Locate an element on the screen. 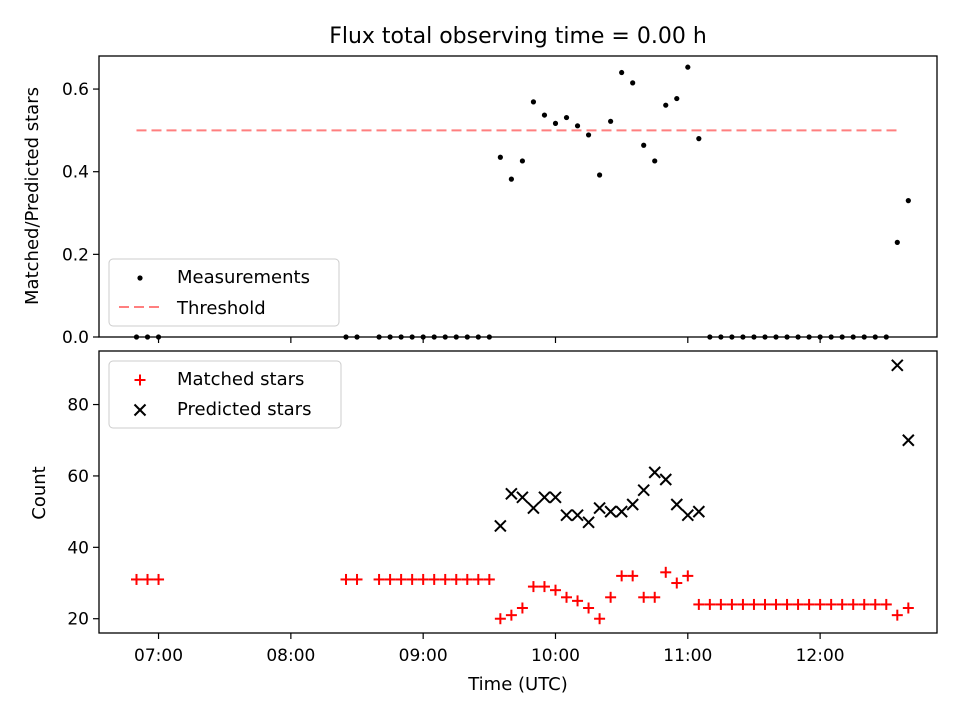  legend-predicted-marker is located at coordinates (140, 410).